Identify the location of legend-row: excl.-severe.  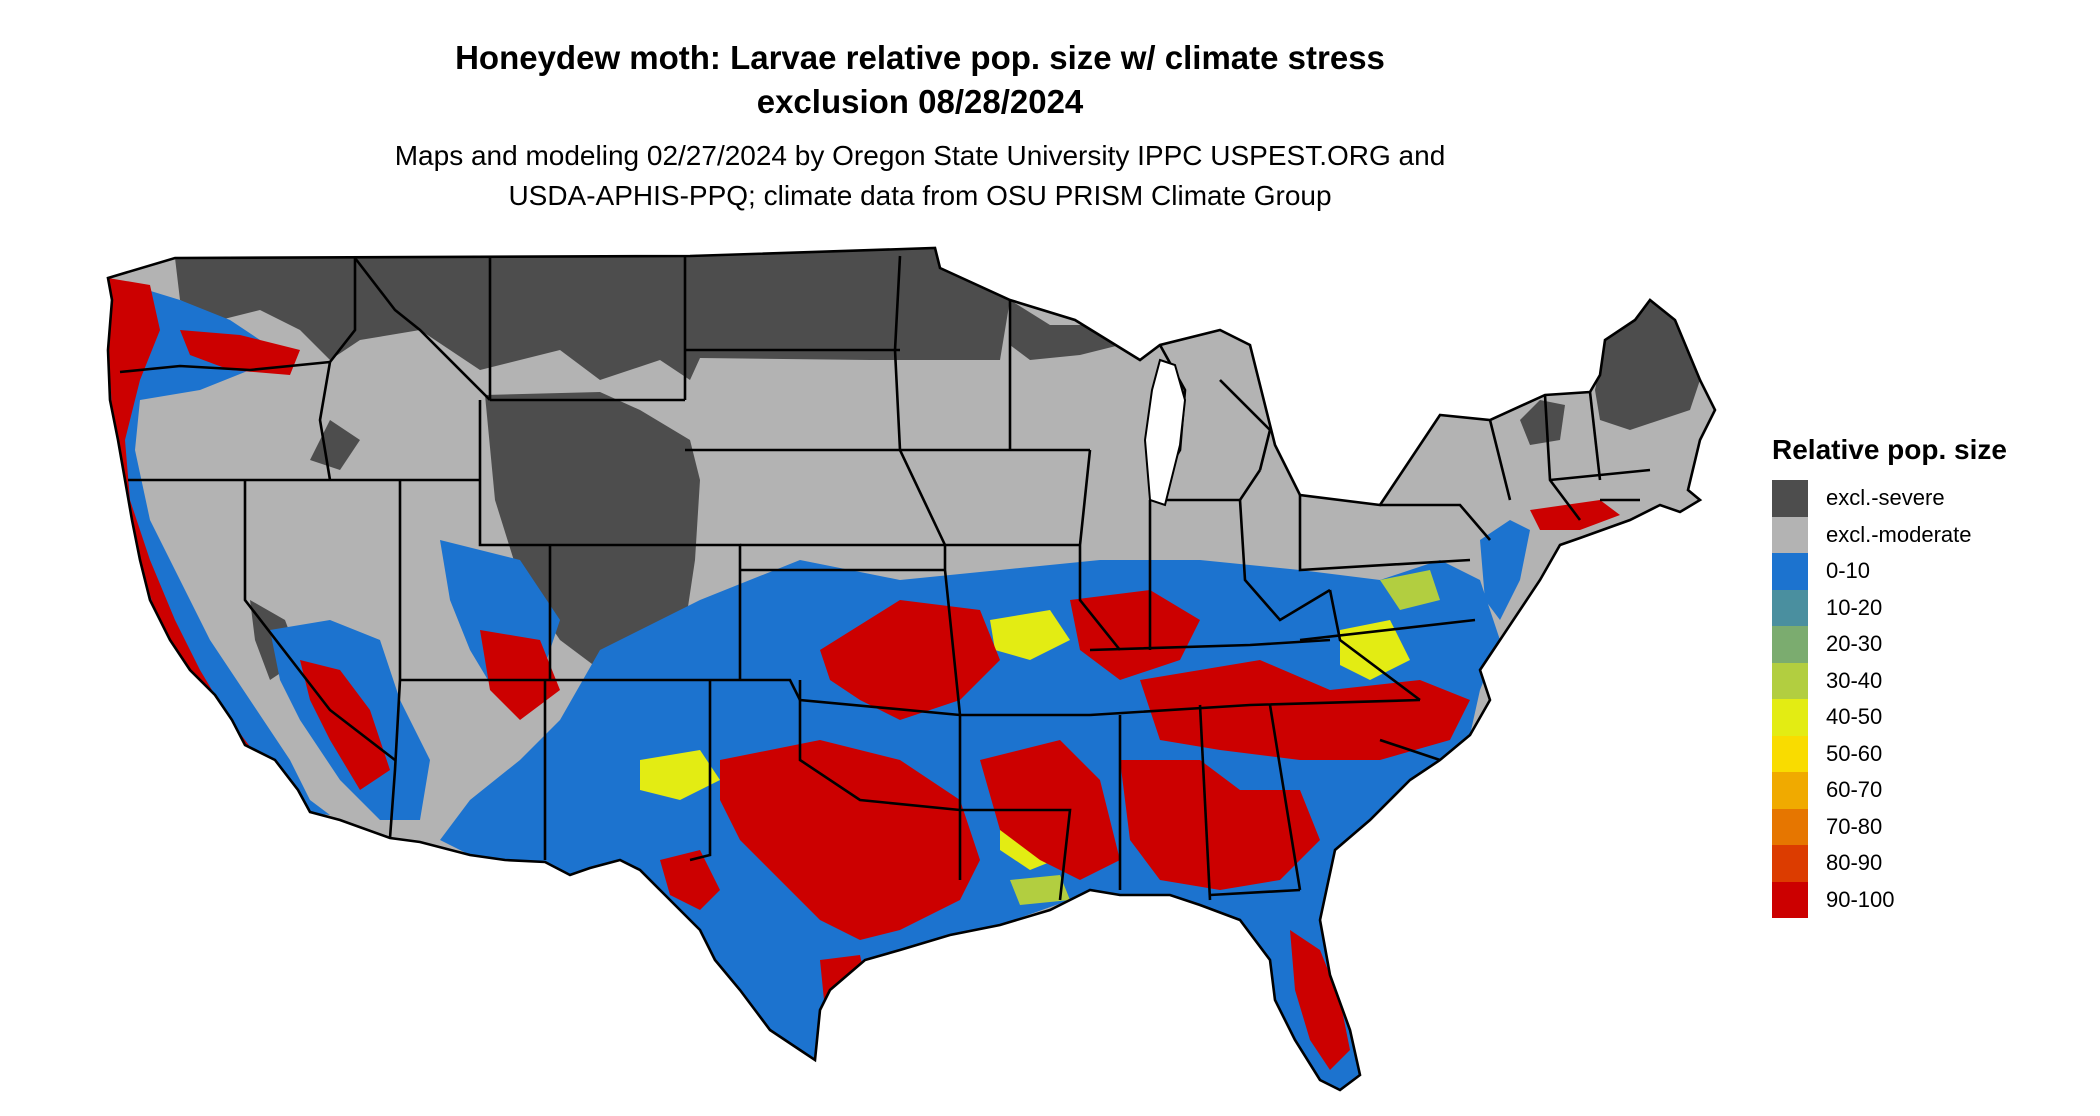
(1922, 498).